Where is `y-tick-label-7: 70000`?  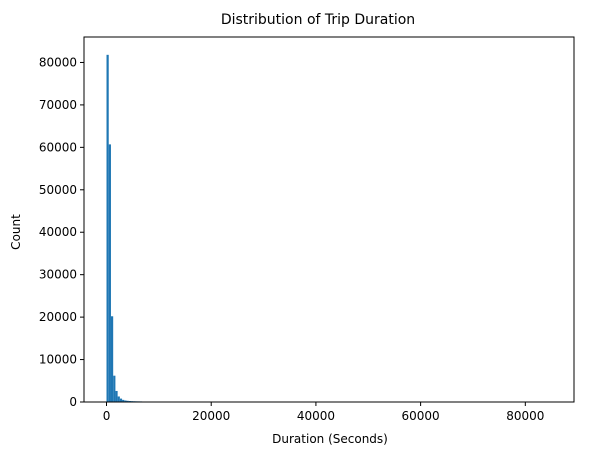 y-tick-label-7: 70000 is located at coordinates (58, 105).